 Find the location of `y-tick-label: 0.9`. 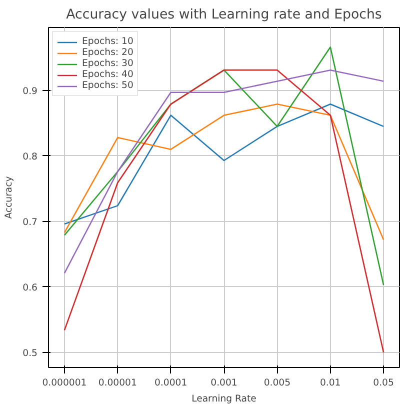

y-tick-label: 0.9 is located at coordinates (30, 91).